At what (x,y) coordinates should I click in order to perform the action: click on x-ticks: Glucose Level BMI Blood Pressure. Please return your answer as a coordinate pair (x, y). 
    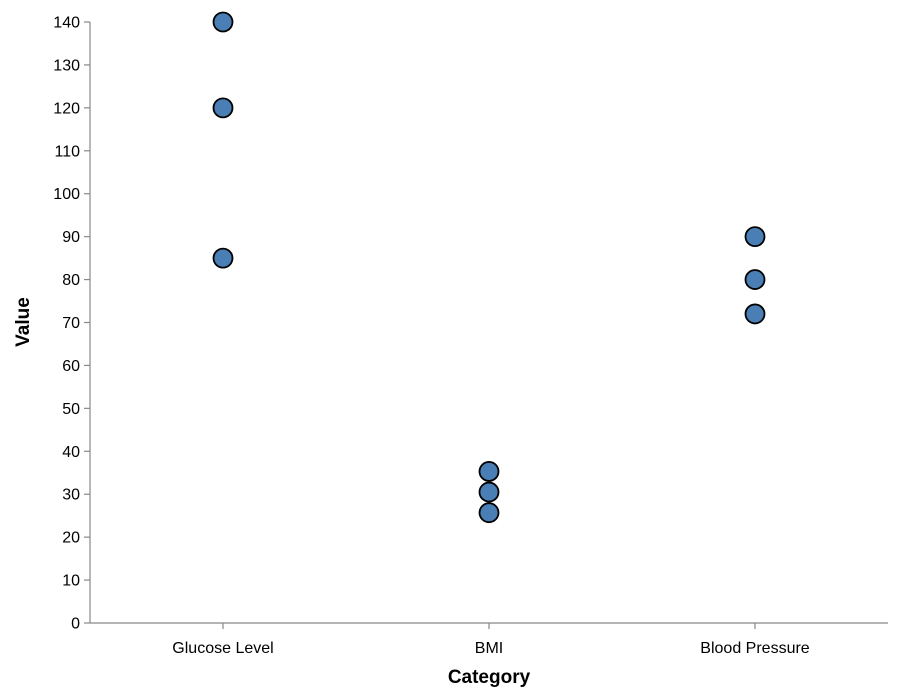
    Looking at the image, I should click on (491, 640).